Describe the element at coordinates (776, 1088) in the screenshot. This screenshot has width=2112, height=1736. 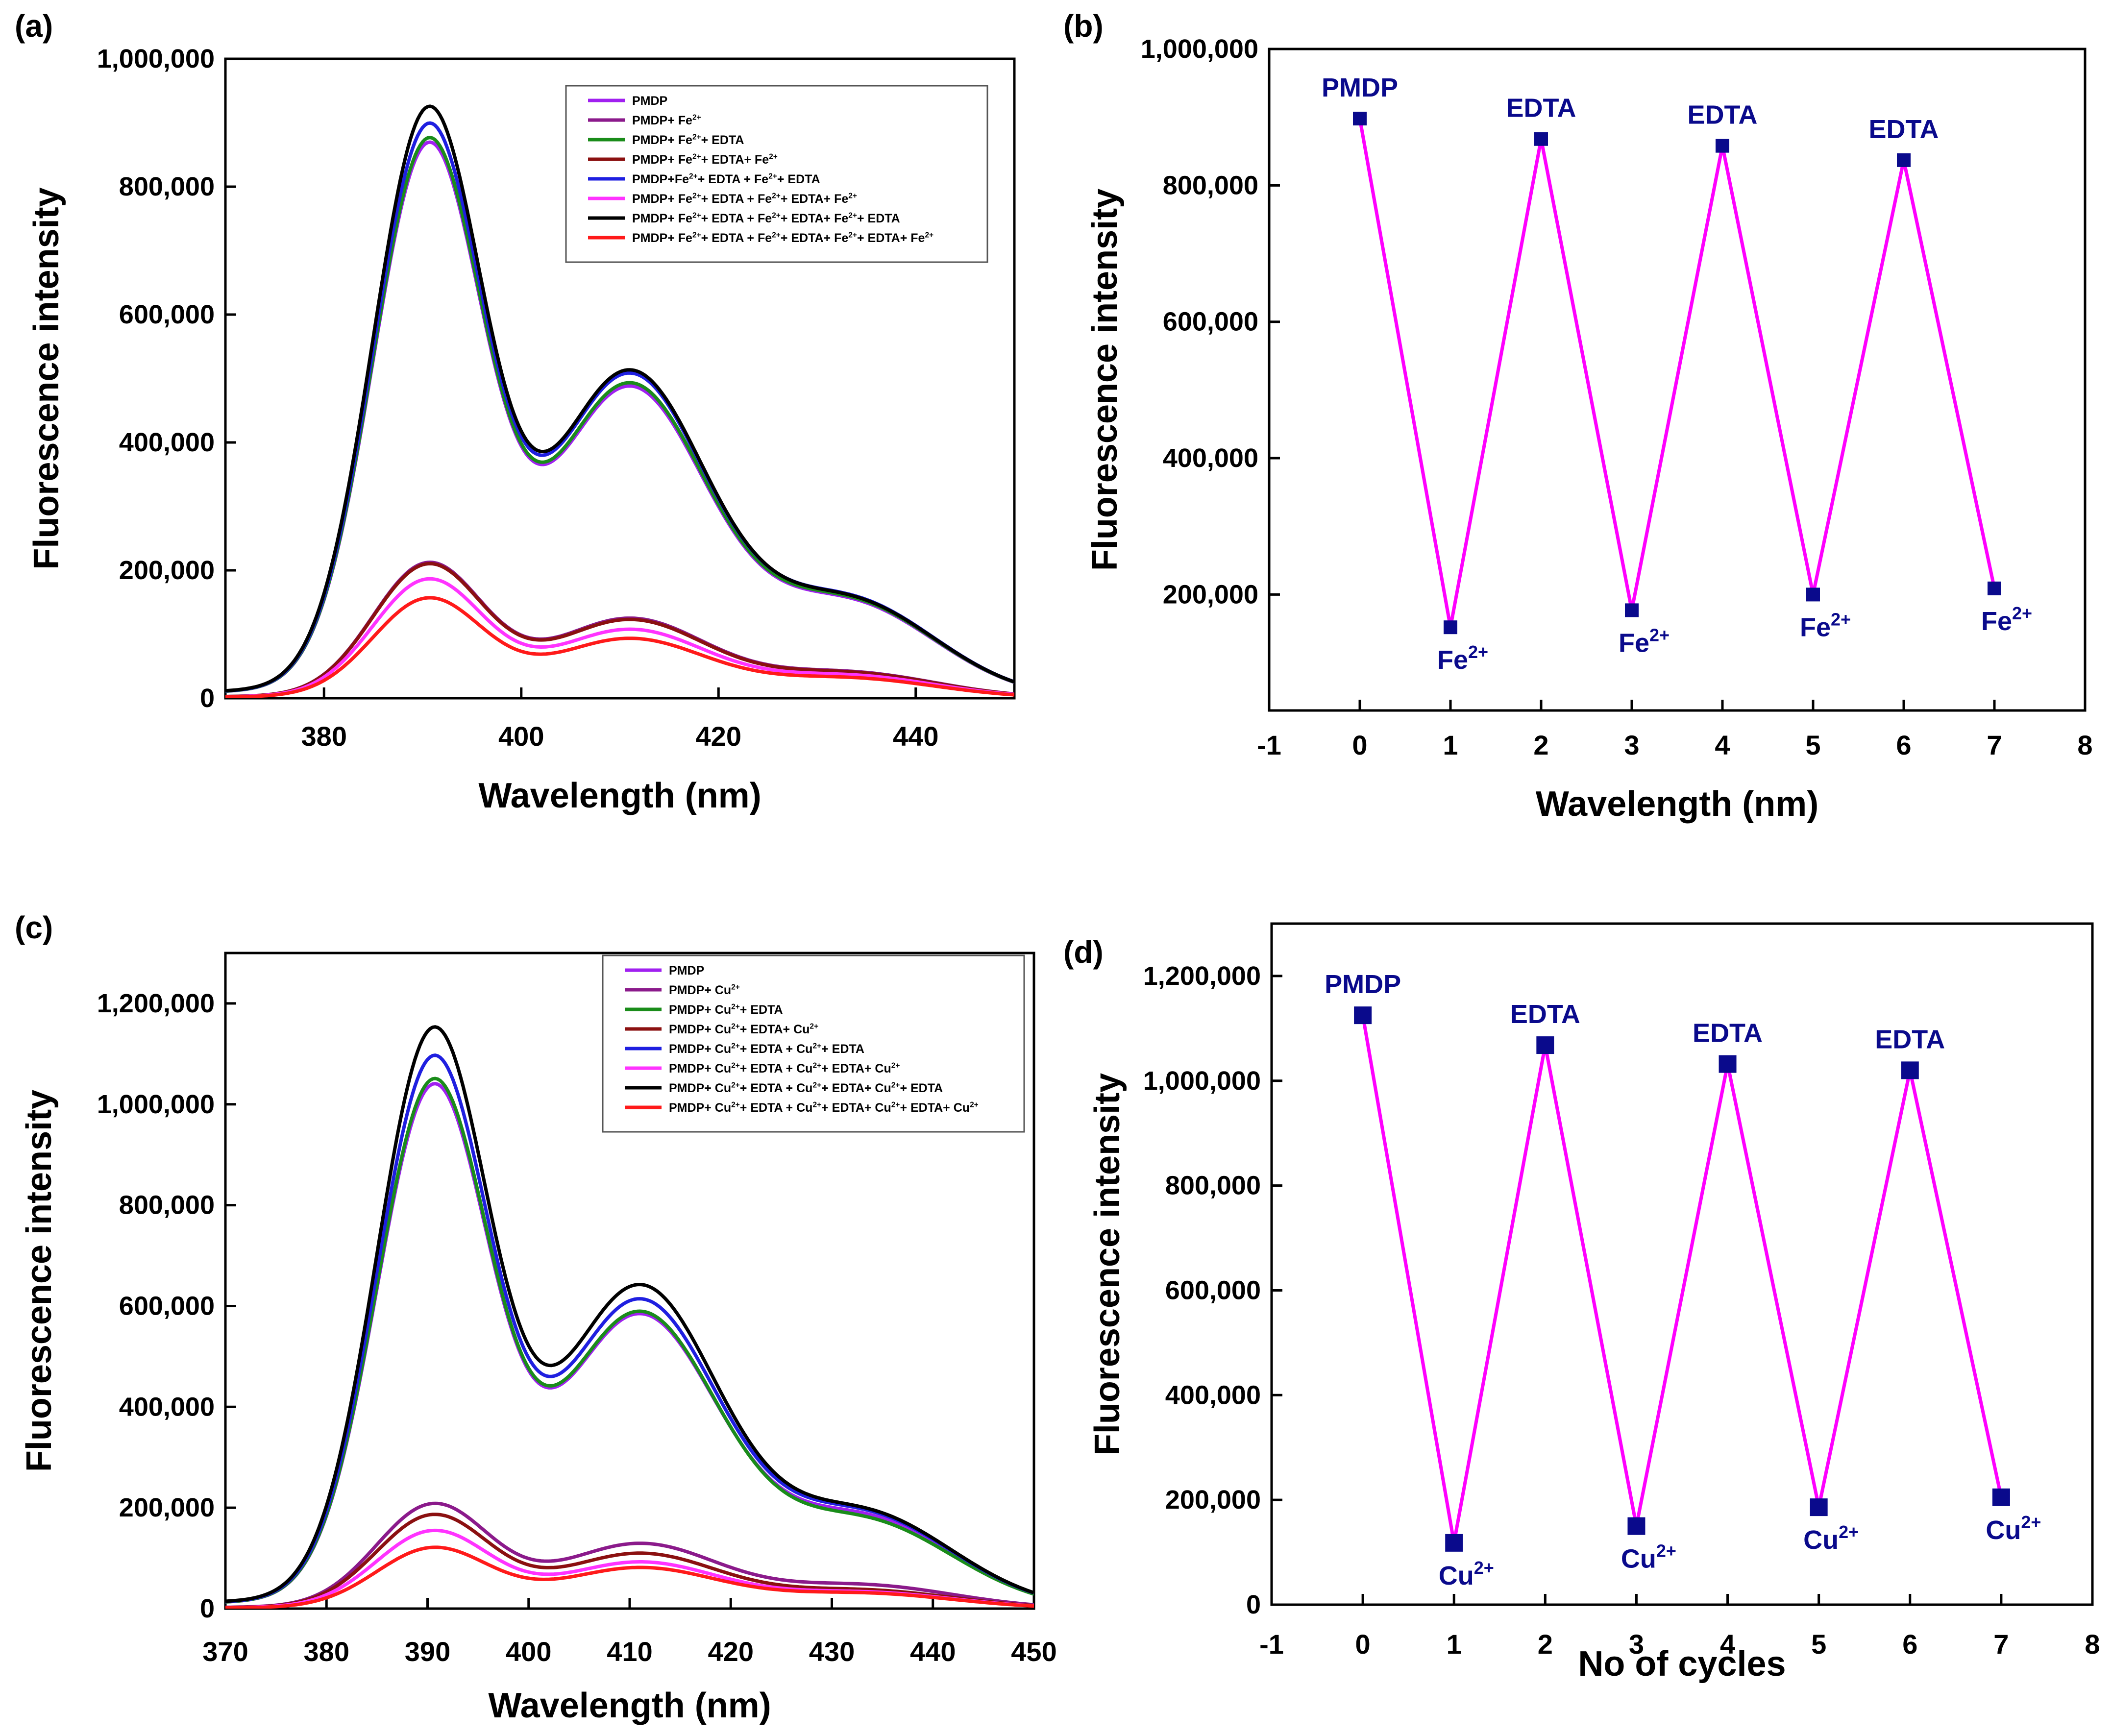
I see `legend-label-part: + EDTA + Cu` at that location.